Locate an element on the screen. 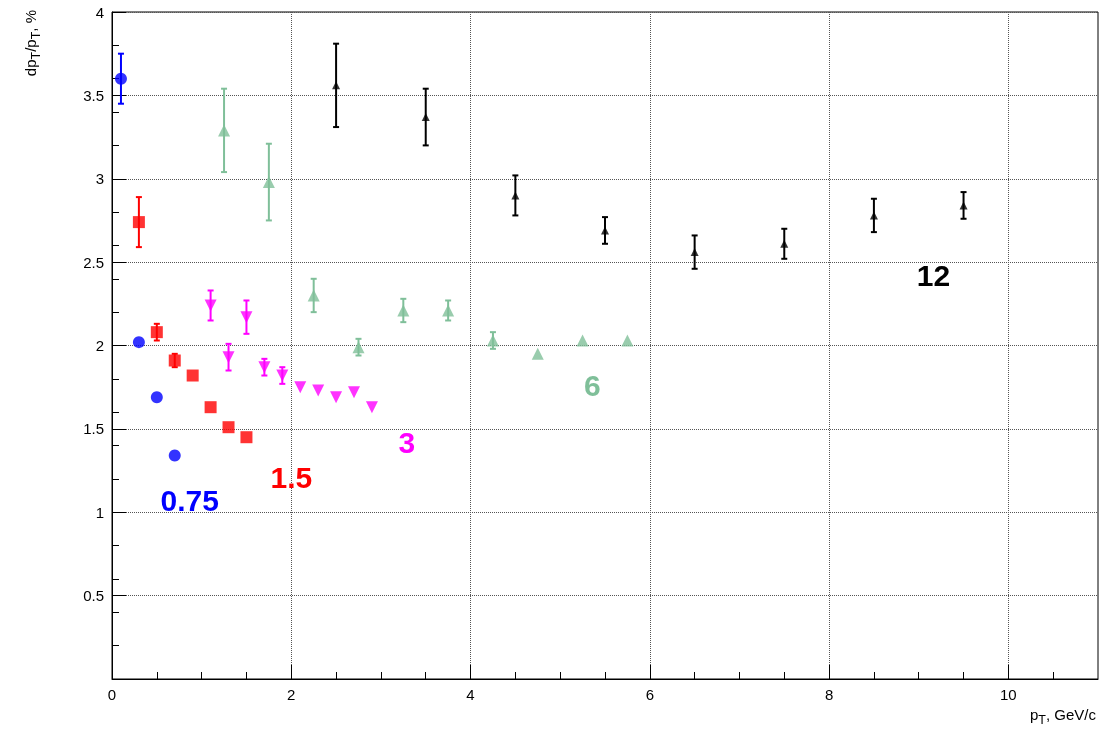 Image resolution: width=1102 pixels, height=747 pixels. x-tick-label: 8 is located at coordinates (829, 694).